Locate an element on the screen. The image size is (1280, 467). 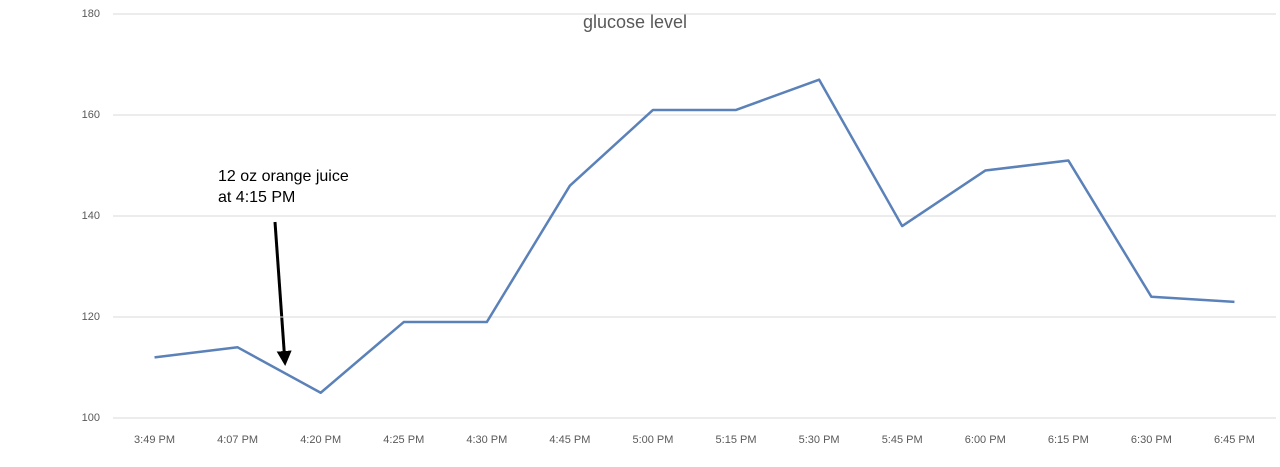
y-tick-label: 100 is located at coordinates (91, 418).